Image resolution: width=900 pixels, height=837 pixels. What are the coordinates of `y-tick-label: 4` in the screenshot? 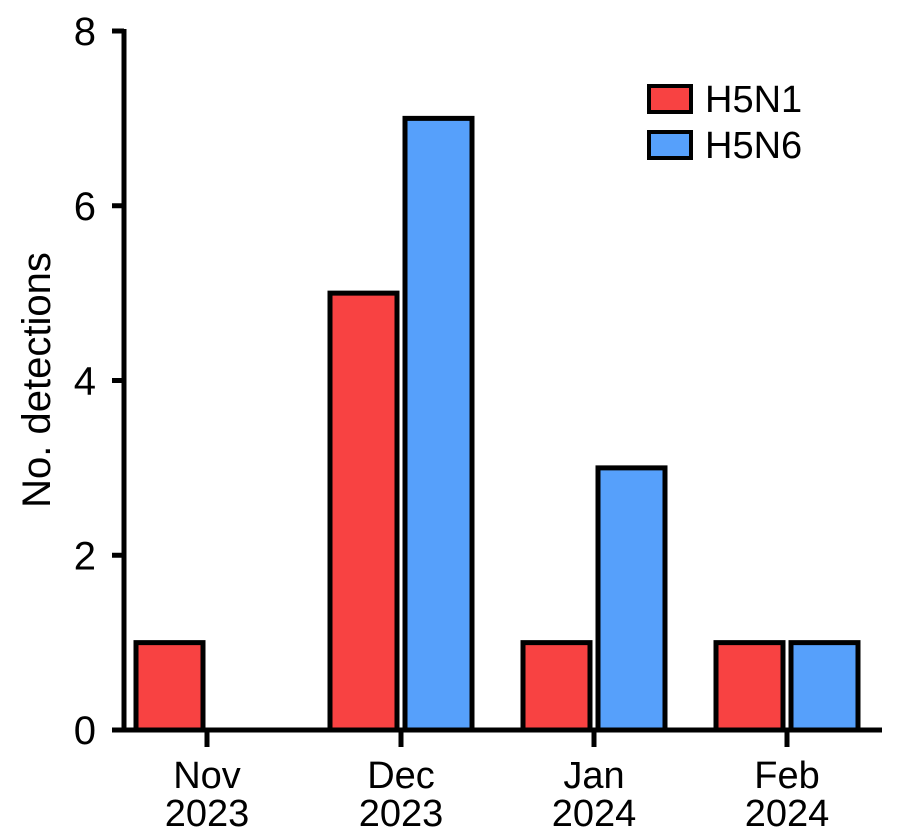 It's located at (85, 382).